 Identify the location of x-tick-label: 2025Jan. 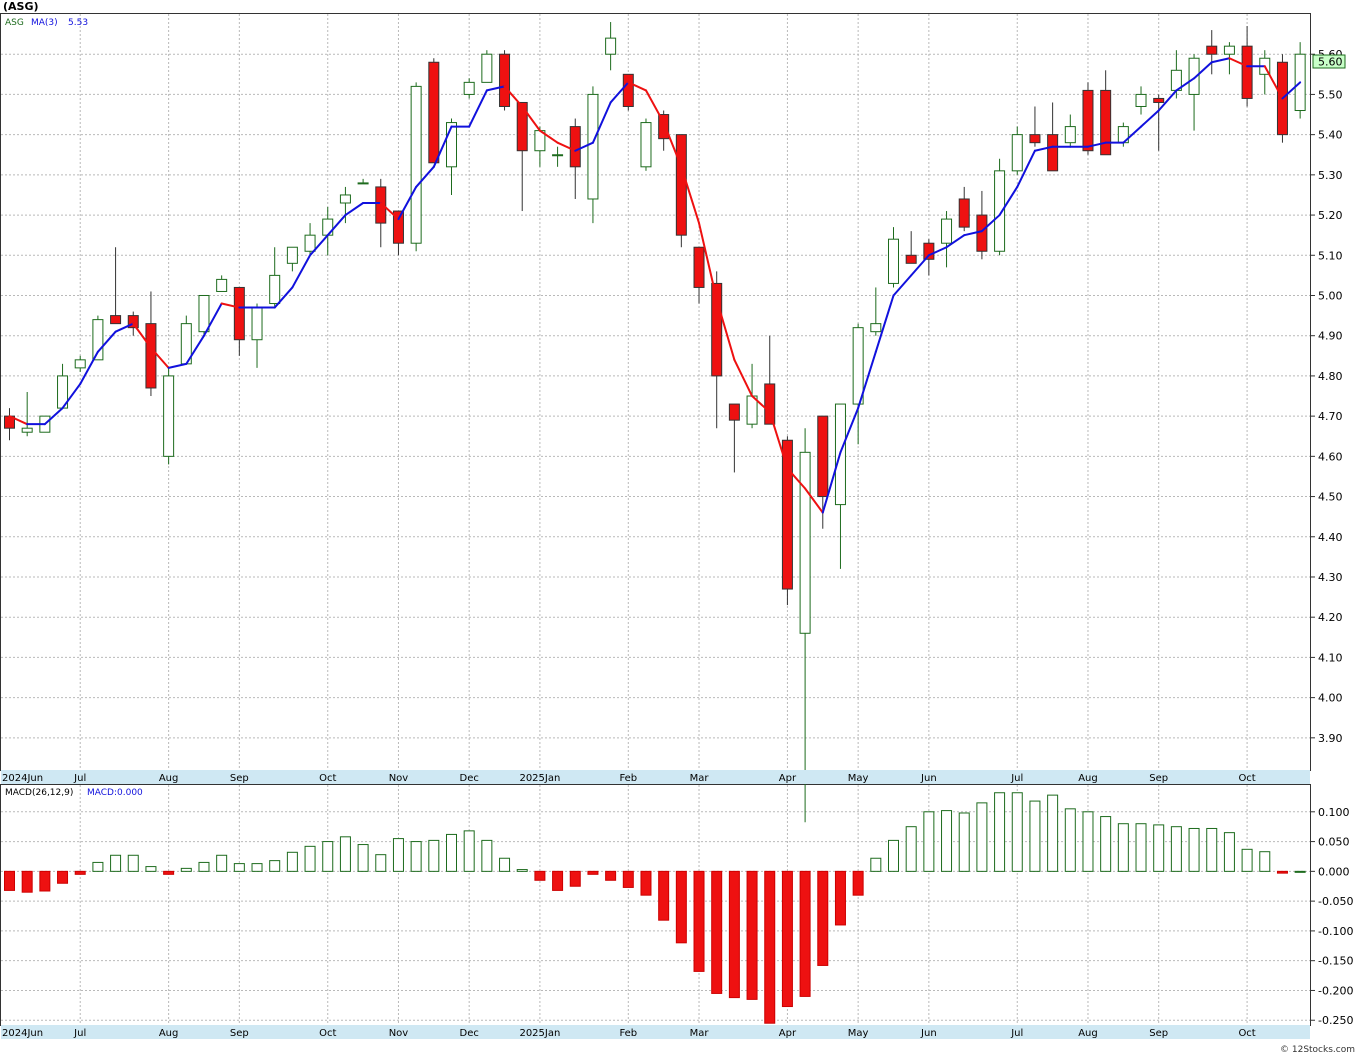
(539, 1033).